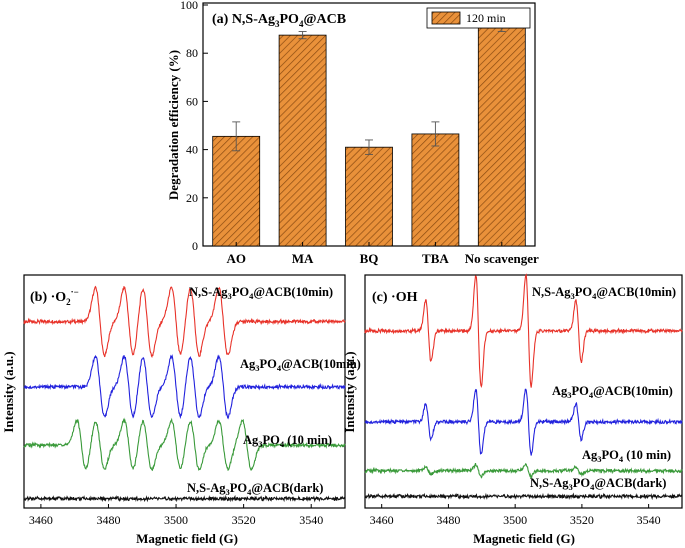 This screenshot has width=685, height=548. I want to click on panel-c-label-blue: Ag3PO4@ACB(10min), so click(612, 392).